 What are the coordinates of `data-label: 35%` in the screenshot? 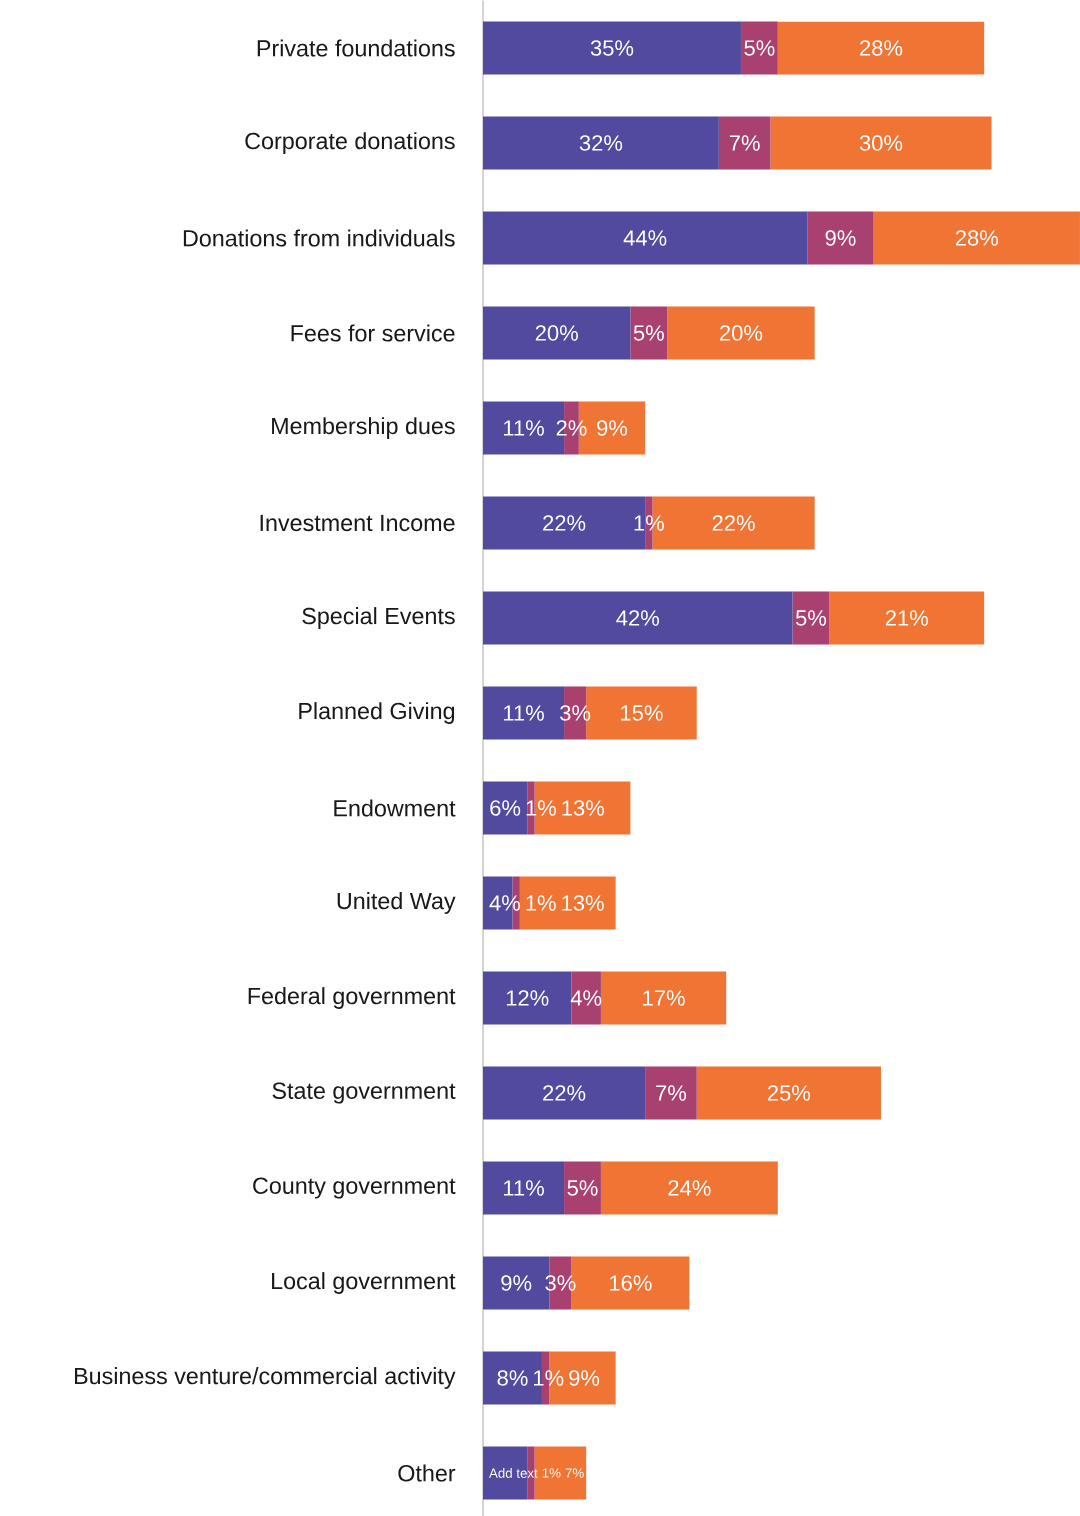 It's located at (612, 48).